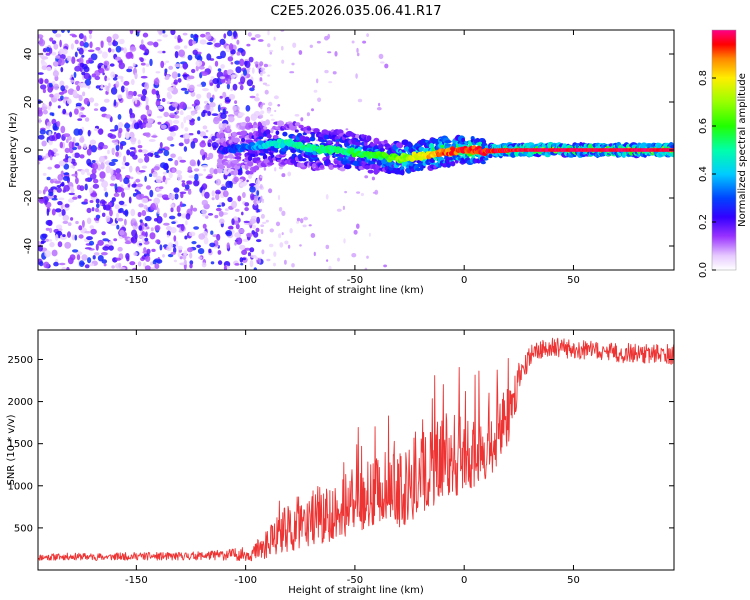  I want to click on snr-xlabel: Height of straight line (km), so click(356, 590).